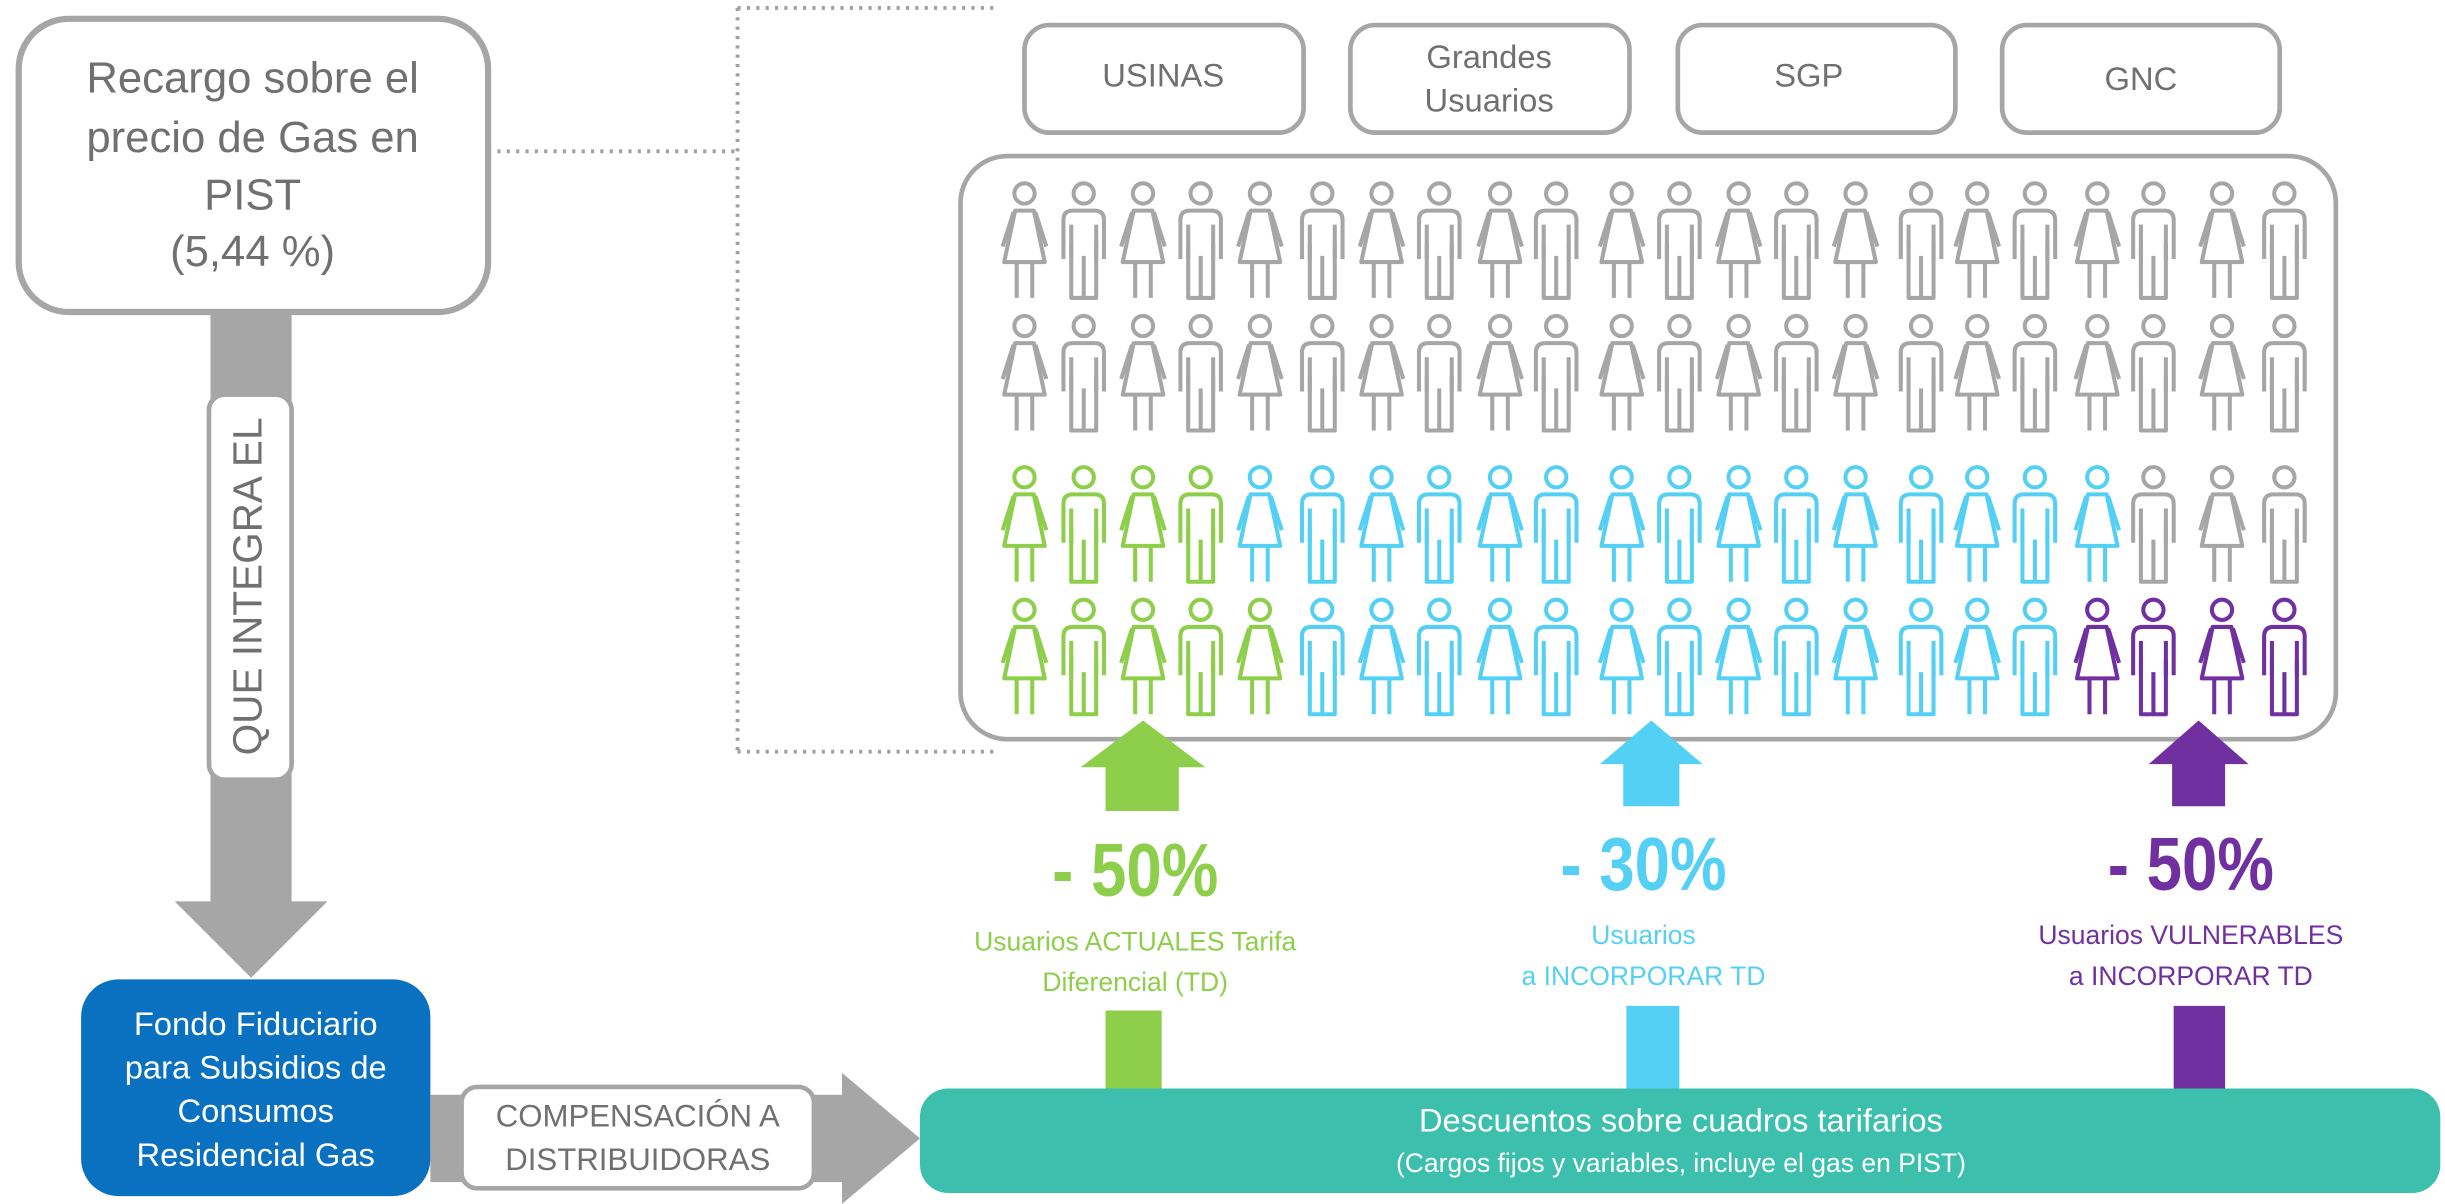  I want to click on compensation-text: COMPENSACIÓN A, so click(638, 1115).